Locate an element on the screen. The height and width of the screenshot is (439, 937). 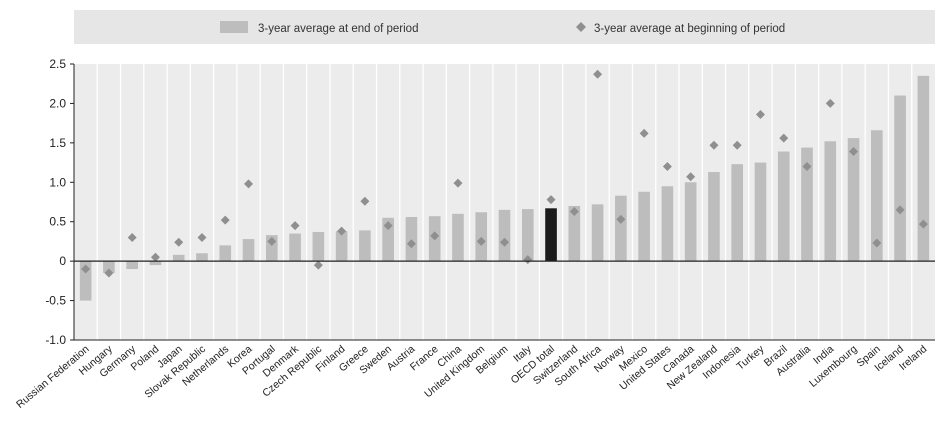
y-tick-label: 0.5 is located at coordinates (57, 222).